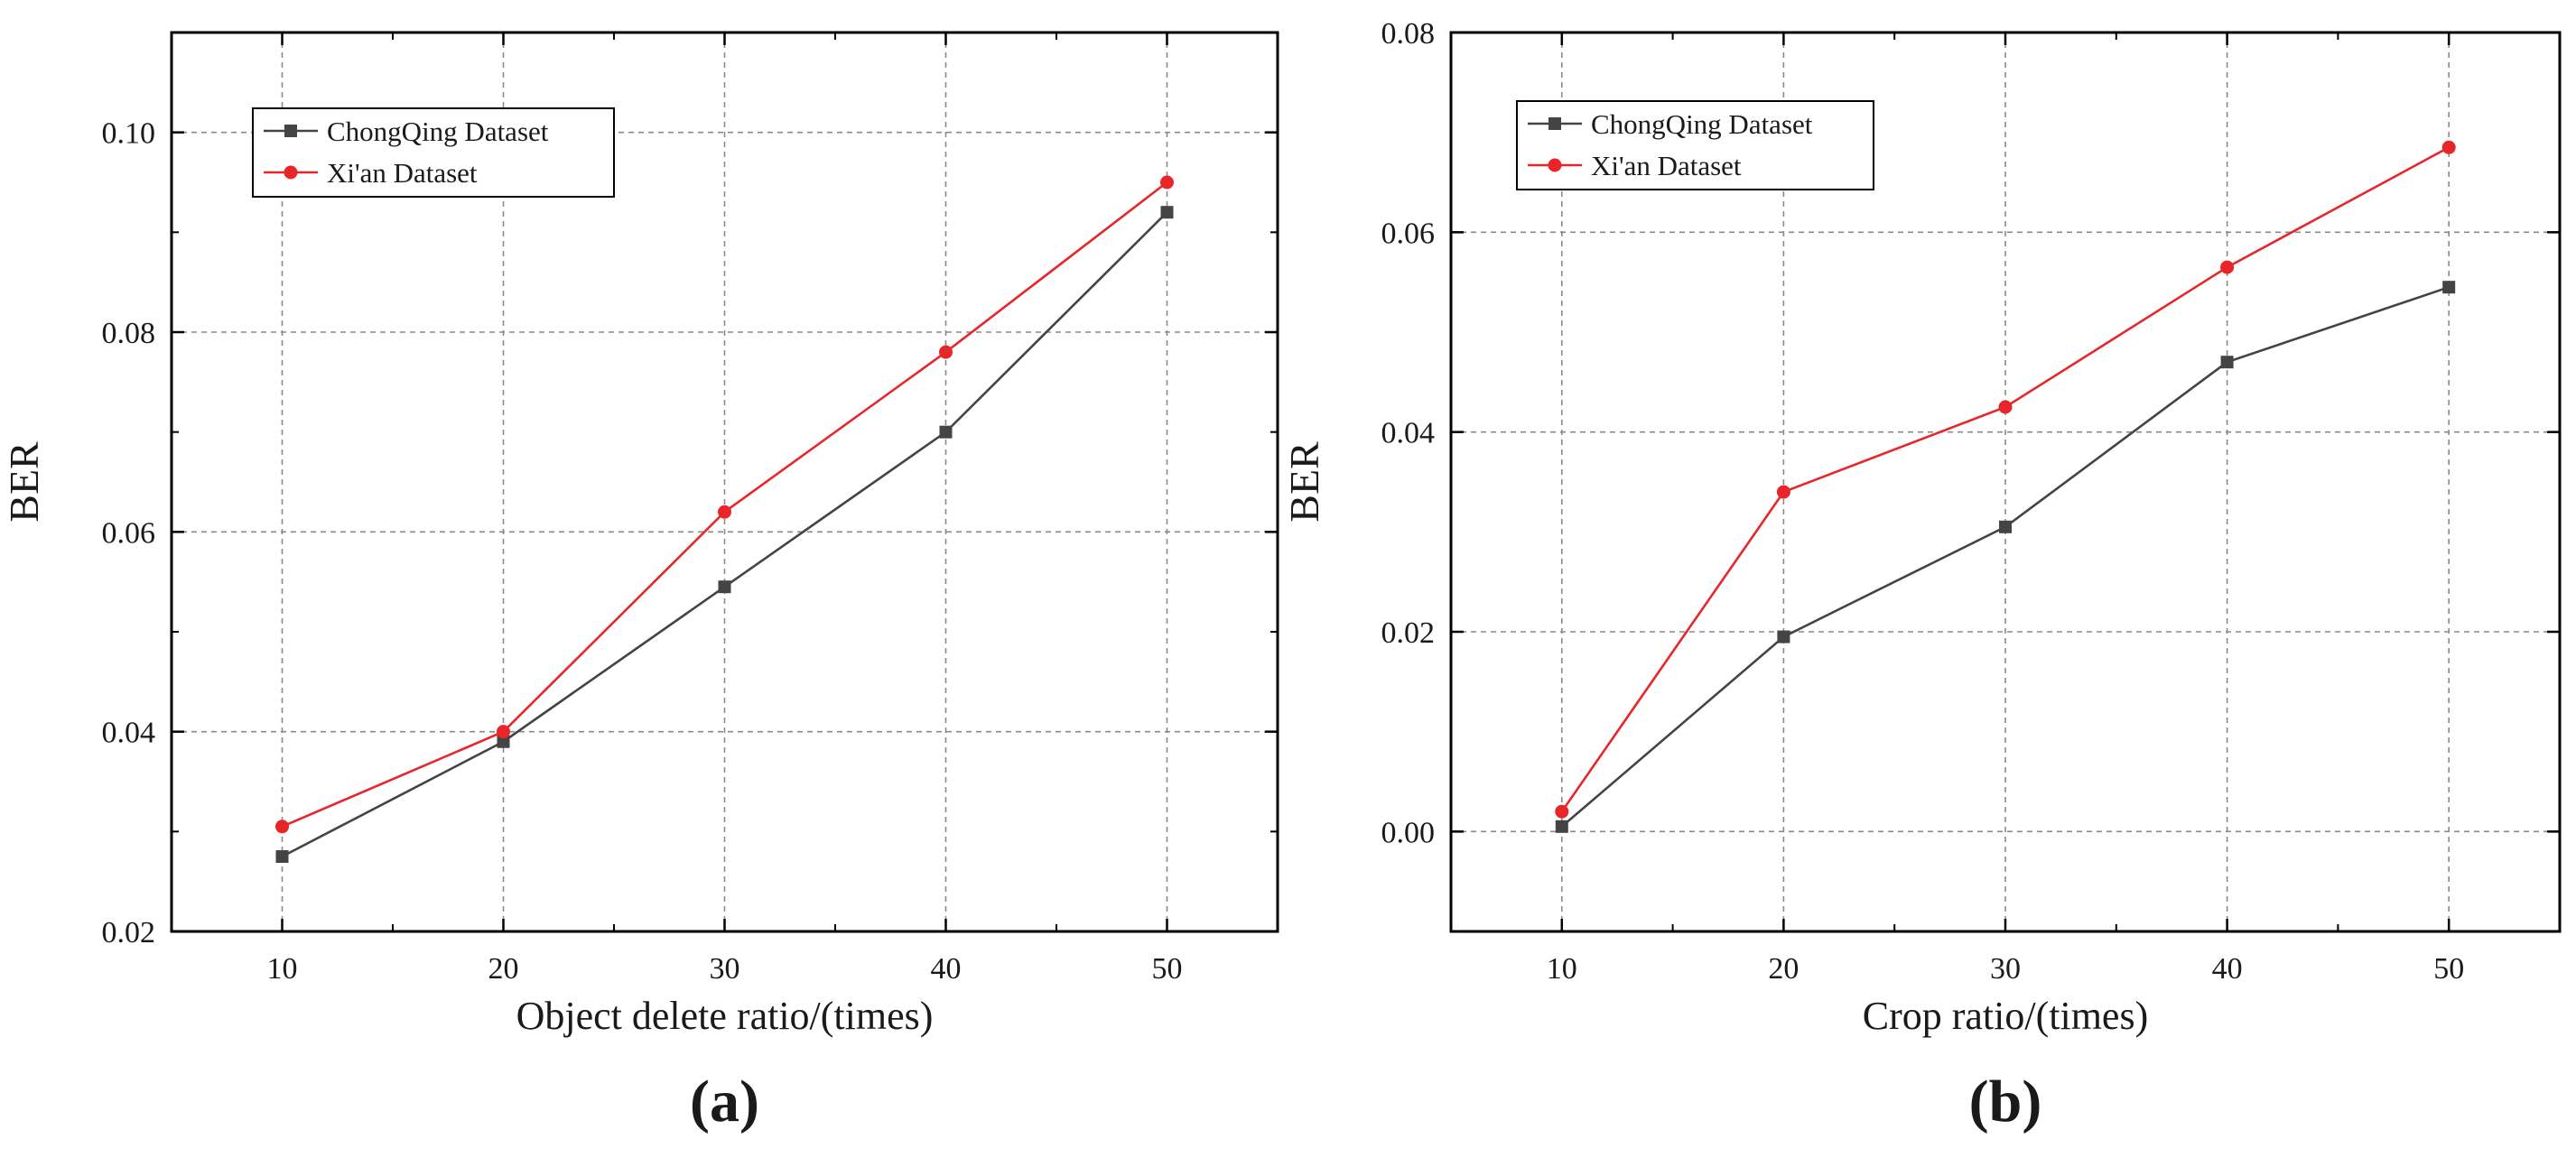 This screenshot has width=2576, height=1167. I want to click on x-axis-title: Object delete ratio/(times), so click(725, 1016).